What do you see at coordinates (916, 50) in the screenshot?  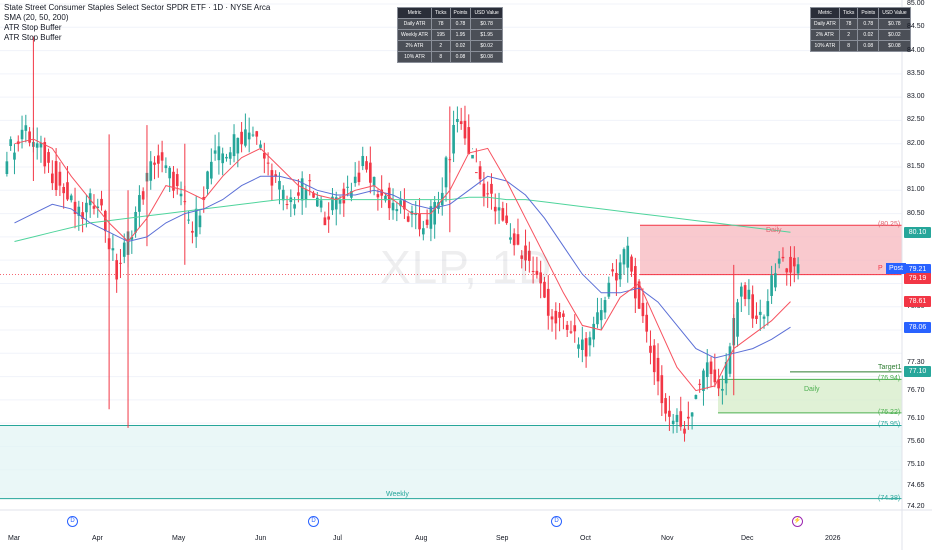 I see `price-axis-label: 84.00` at bounding box center [916, 50].